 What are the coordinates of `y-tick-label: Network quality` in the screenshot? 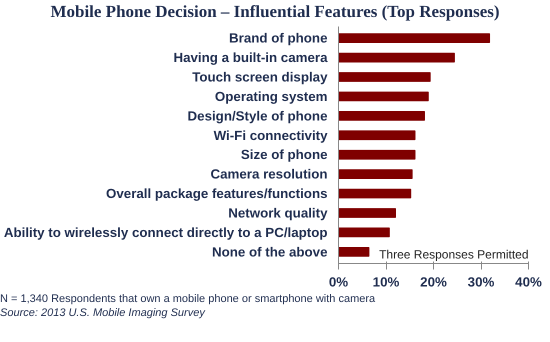 It's located at (278, 212).